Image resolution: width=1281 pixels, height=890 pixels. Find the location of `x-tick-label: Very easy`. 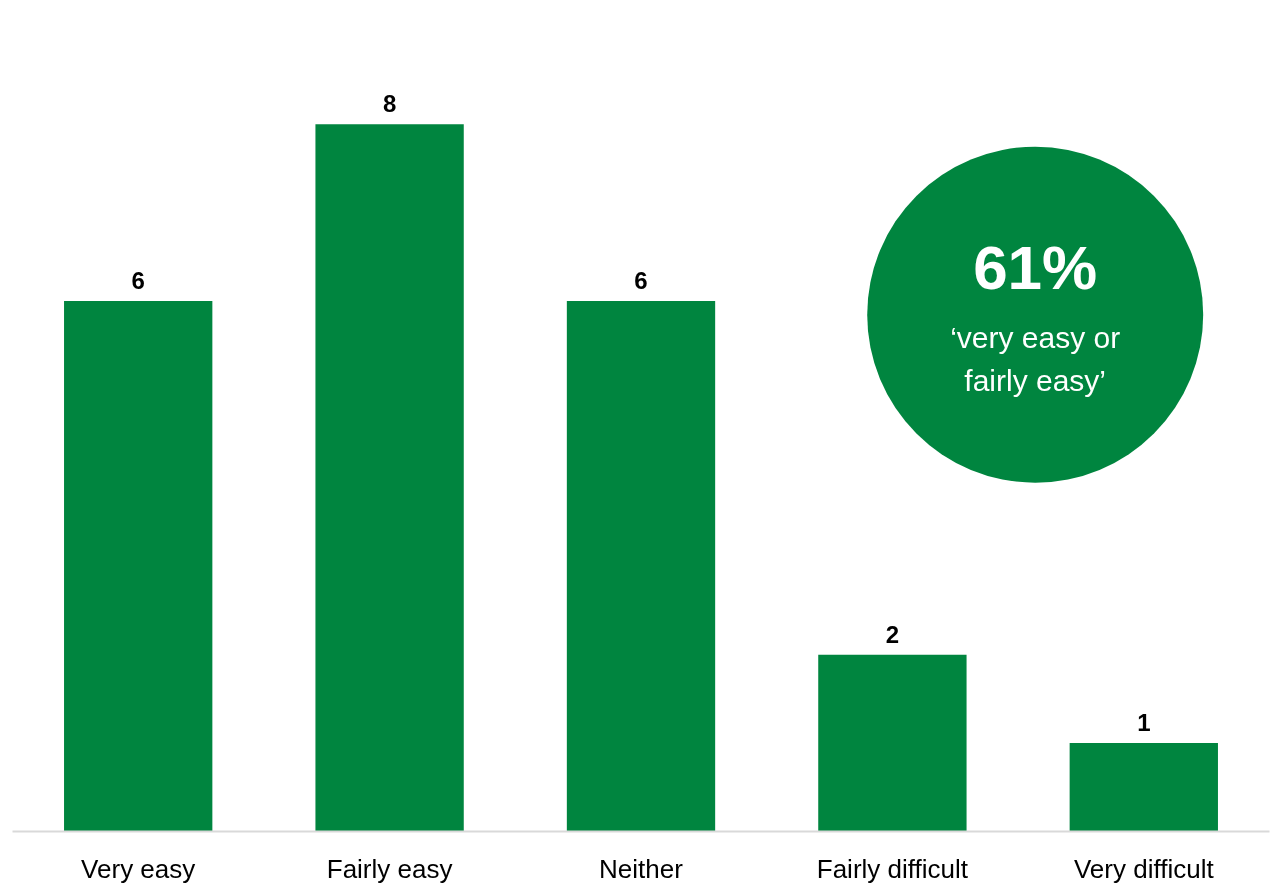

x-tick-label: Very easy is located at coordinates (138, 868).